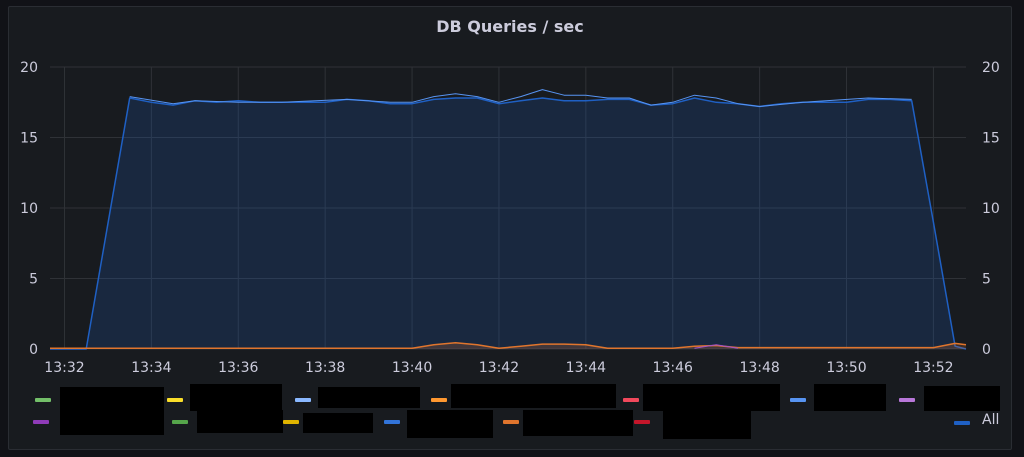 This screenshot has height=457, width=1024. I want to click on y-axis-right: 0 5 10 15 20, so click(991, 209).